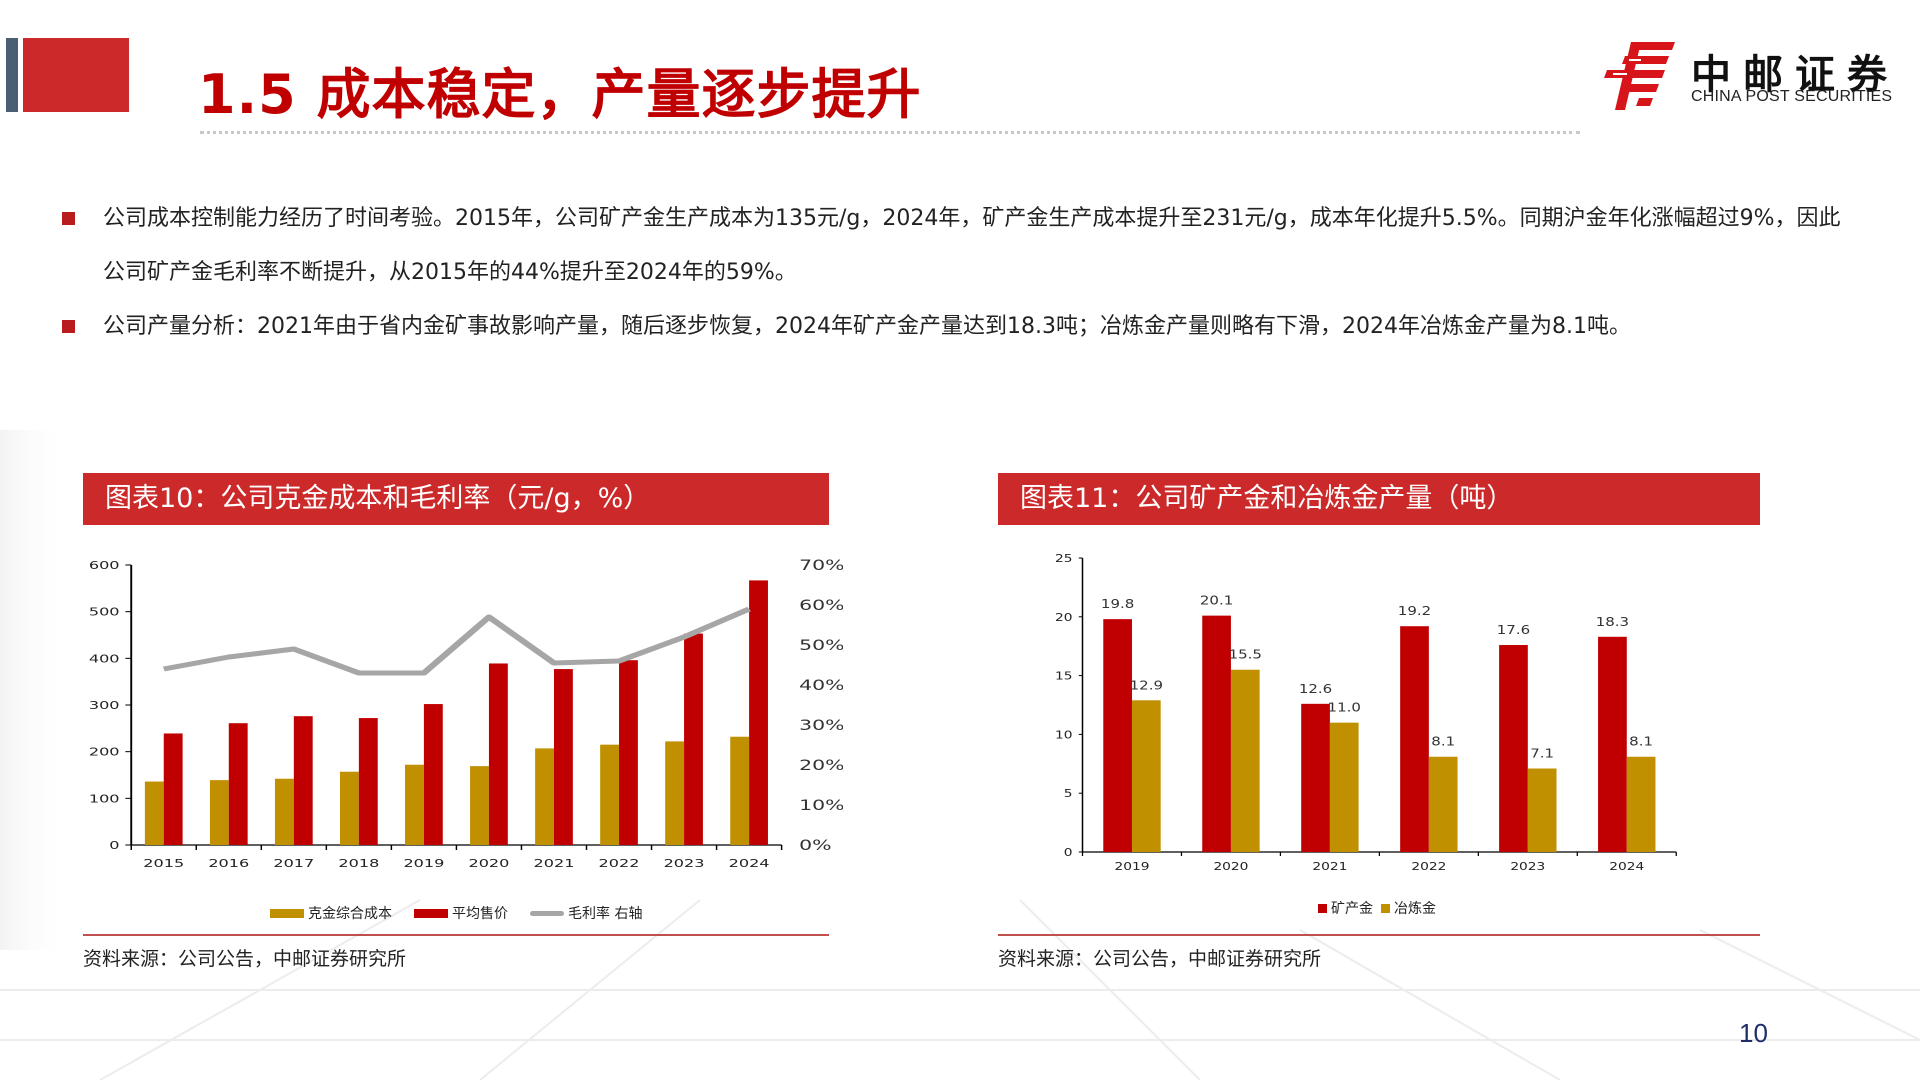 The image size is (1920, 1080). Describe the element at coordinates (1377, 908) in the screenshot. I see `chart-legend-production: 矿产金 冶炼金` at that location.